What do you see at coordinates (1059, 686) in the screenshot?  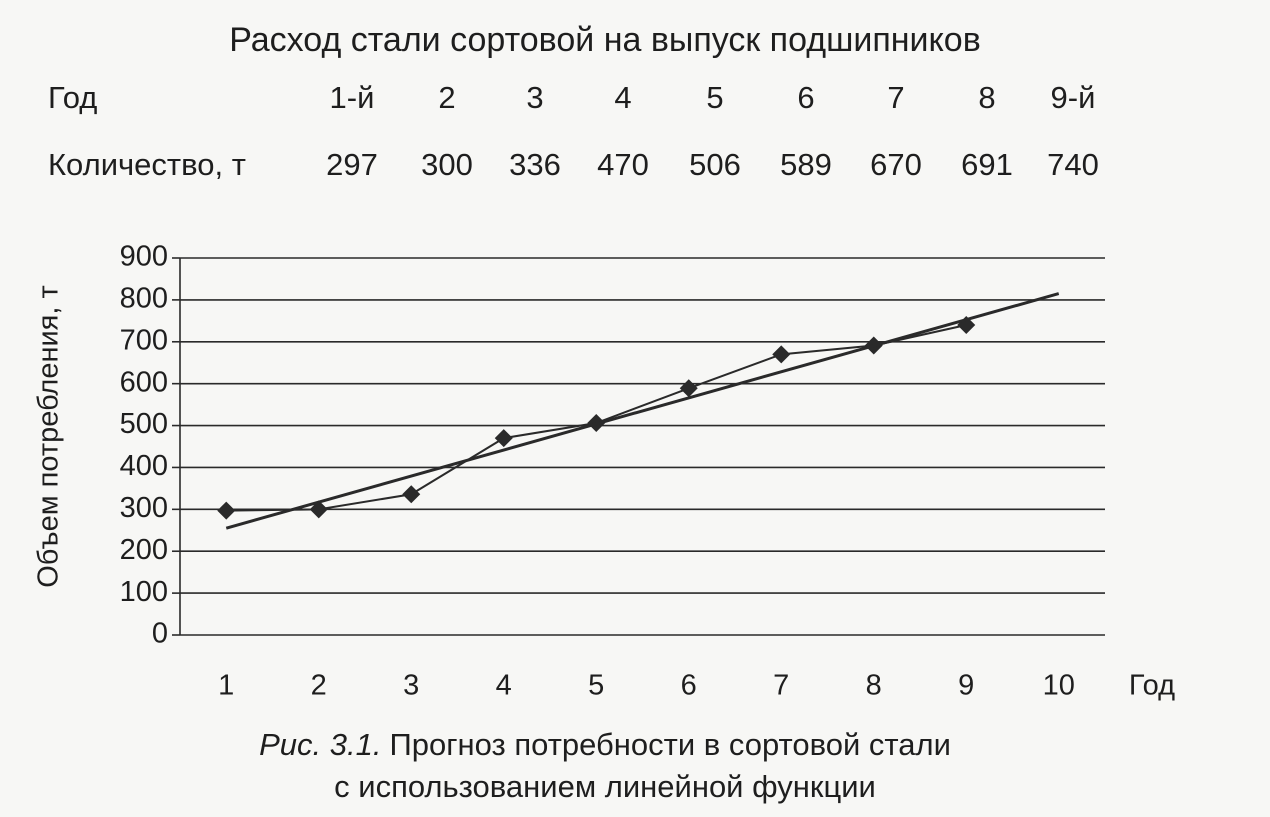 I see `x-tick-label: 10` at bounding box center [1059, 686].